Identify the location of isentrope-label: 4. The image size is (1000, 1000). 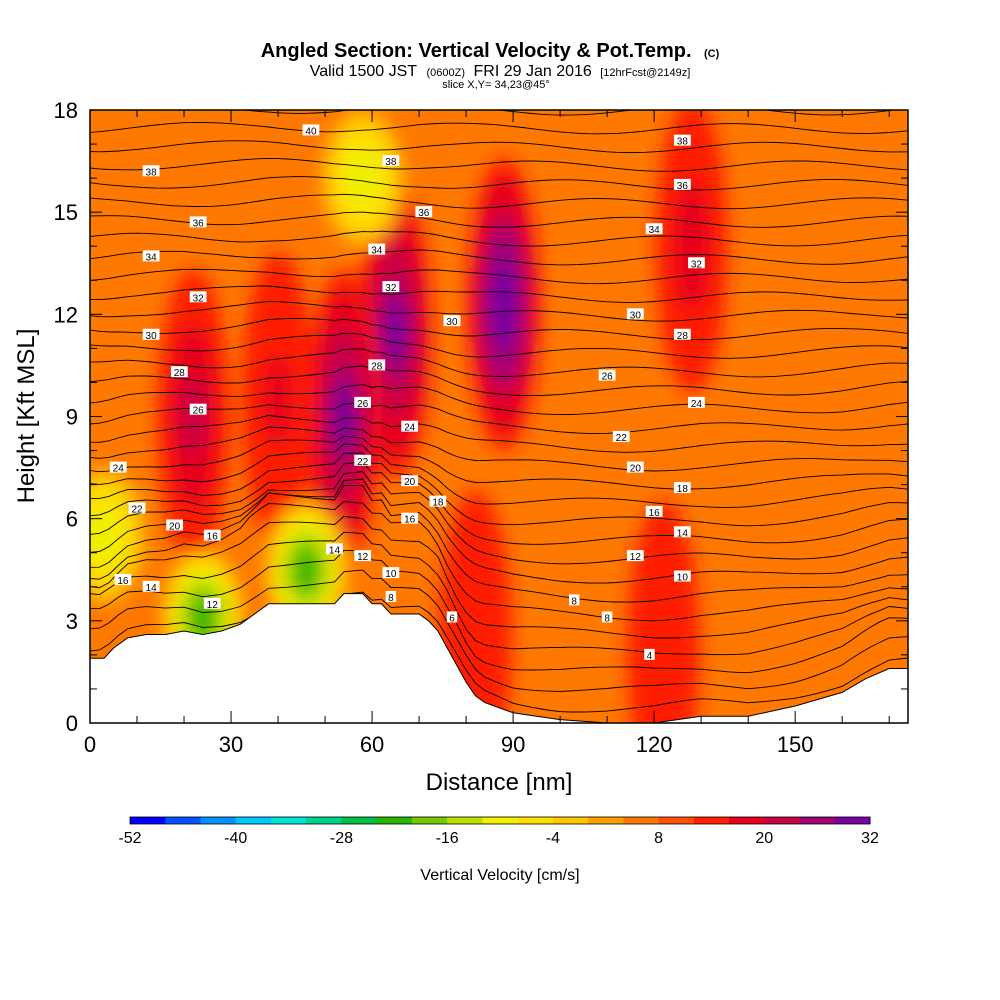
(649, 655).